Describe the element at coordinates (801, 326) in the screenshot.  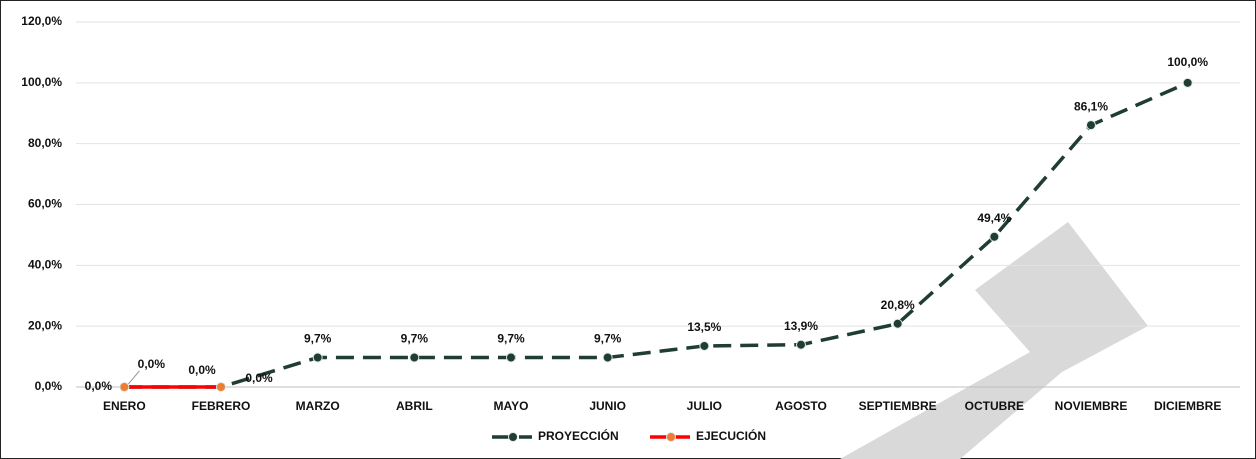
I see `data-label: 13,9%` at that location.